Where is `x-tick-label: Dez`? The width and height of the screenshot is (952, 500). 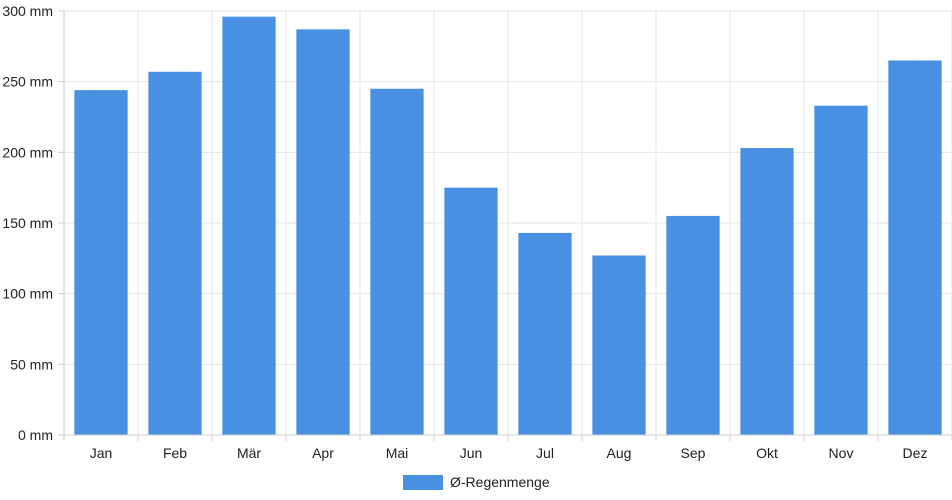
x-tick-label: Dez is located at coordinates (915, 453).